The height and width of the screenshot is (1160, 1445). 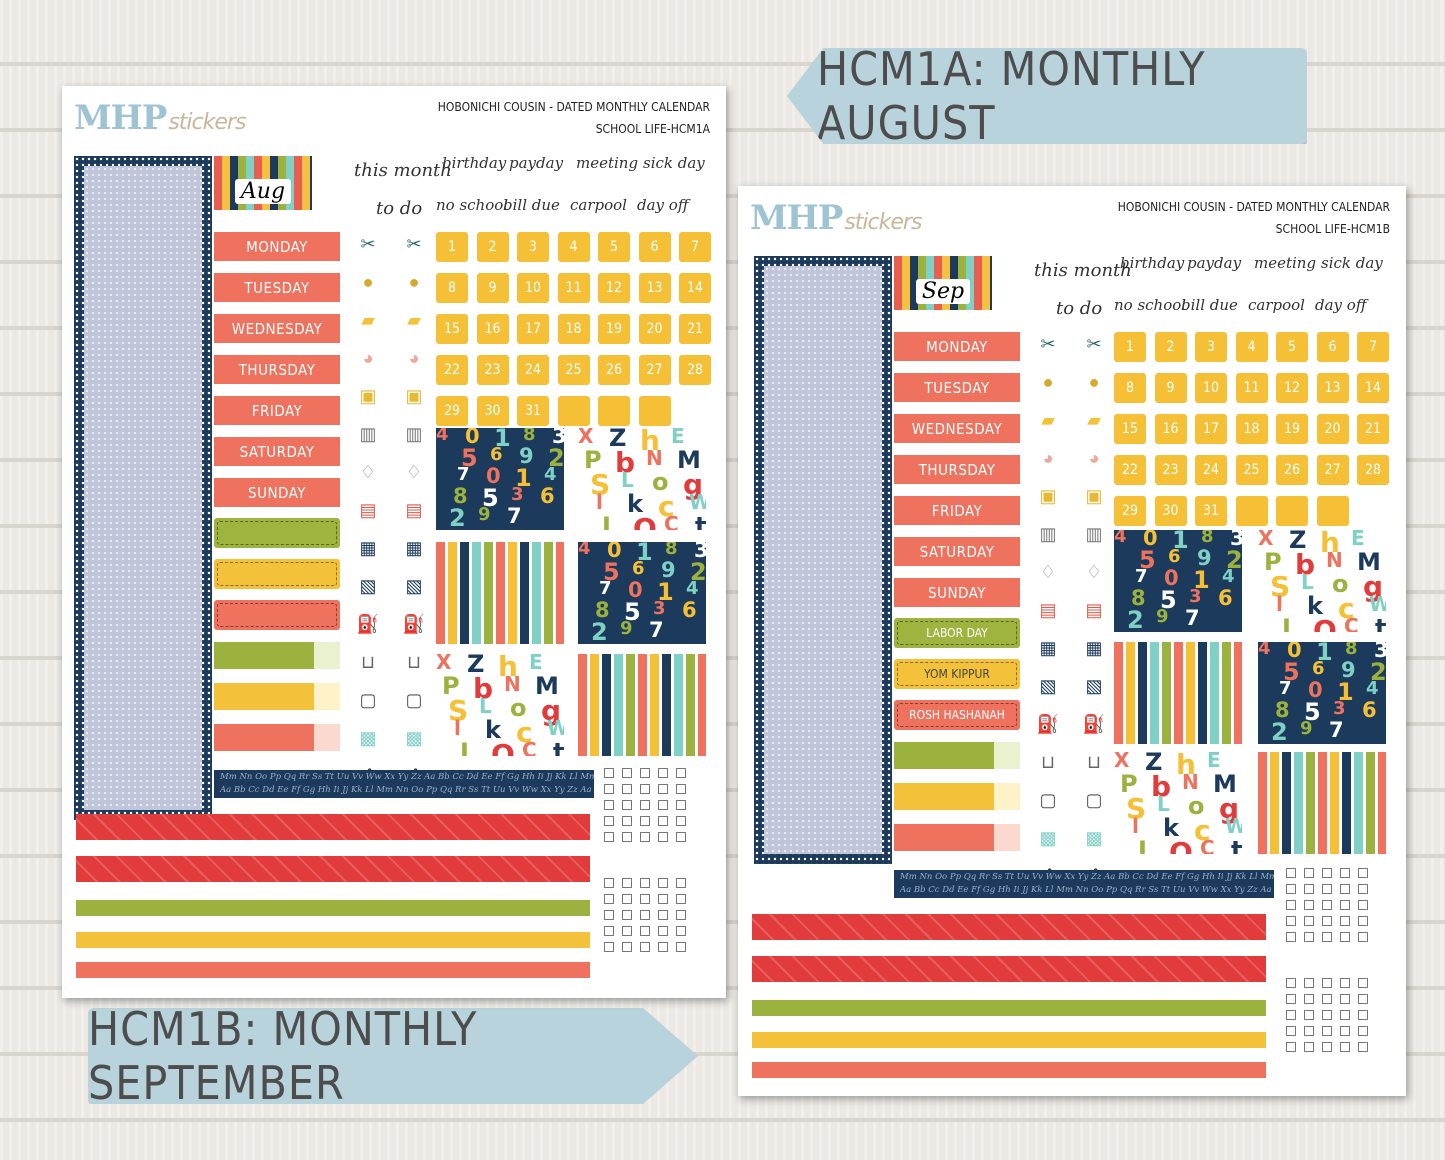 What do you see at coordinates (1048, 420) in the screenshot?
I see `sneaker-icon: ▰` at bounding box center [1048, 420].